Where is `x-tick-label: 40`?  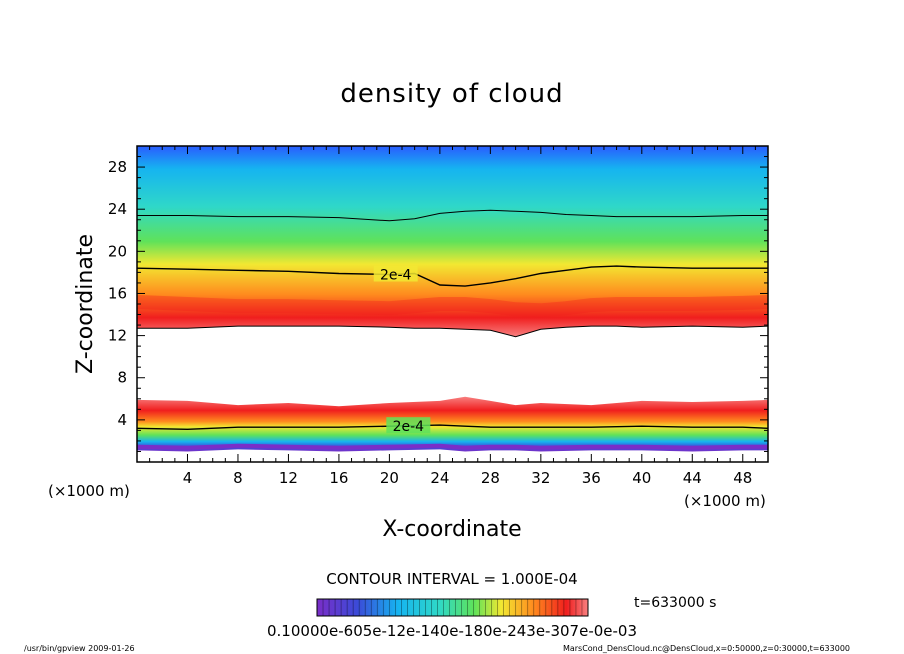
x-tick-label: 40 is located at coordinates (641, 478).